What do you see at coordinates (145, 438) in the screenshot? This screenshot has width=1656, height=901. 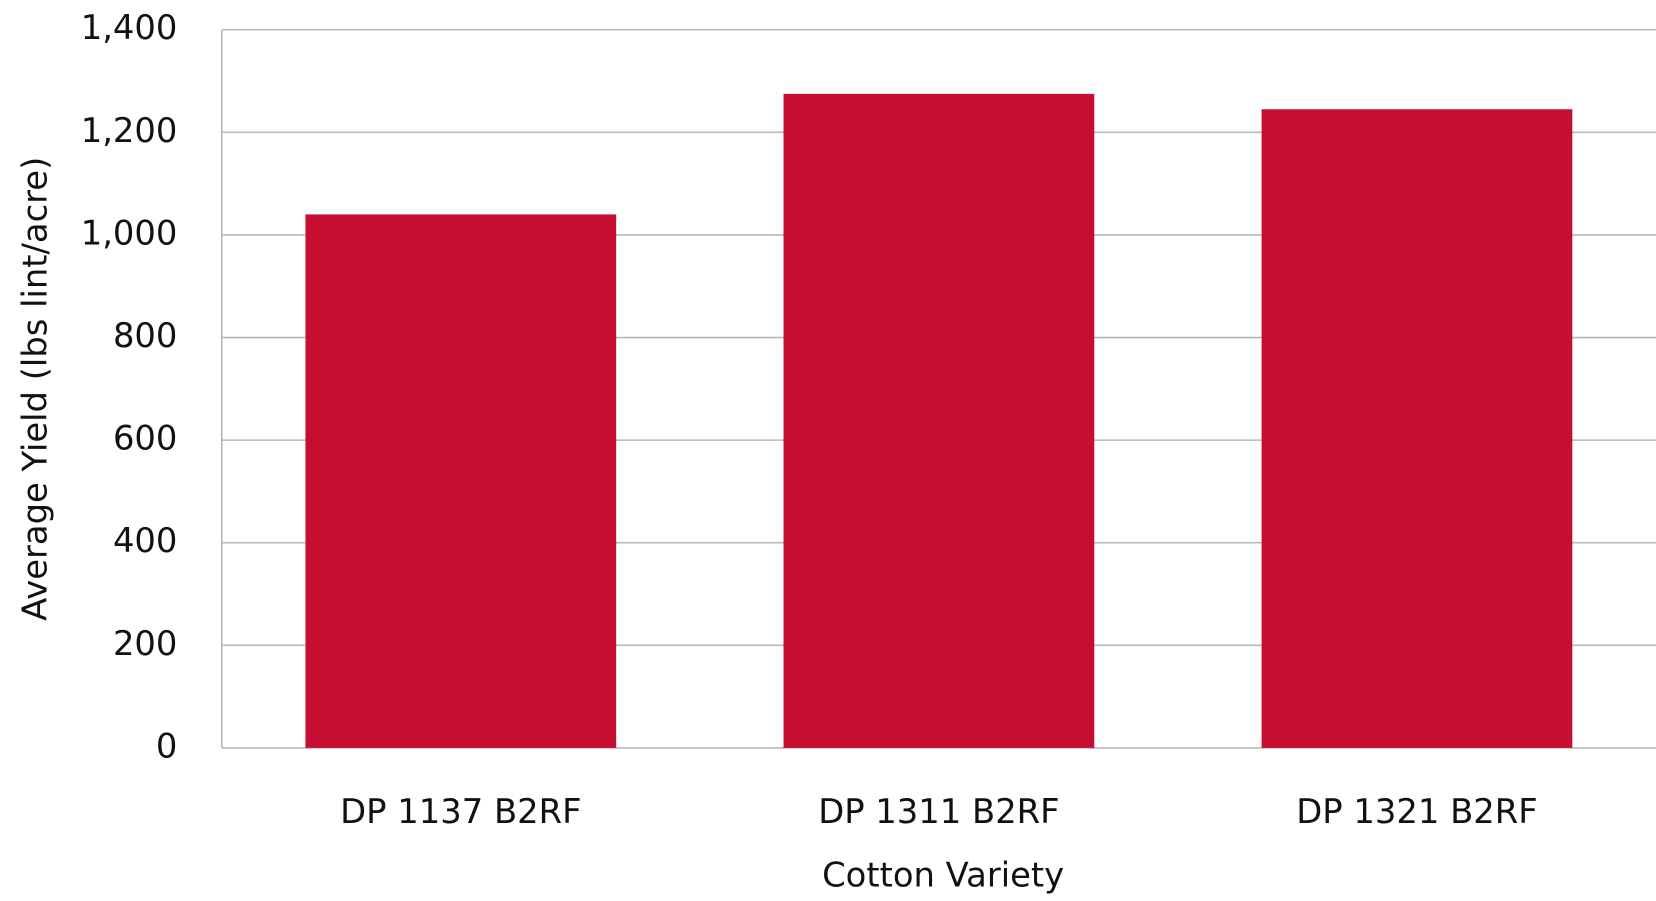 I see `y-tick-label: 600` at bounding box center [145, 438].